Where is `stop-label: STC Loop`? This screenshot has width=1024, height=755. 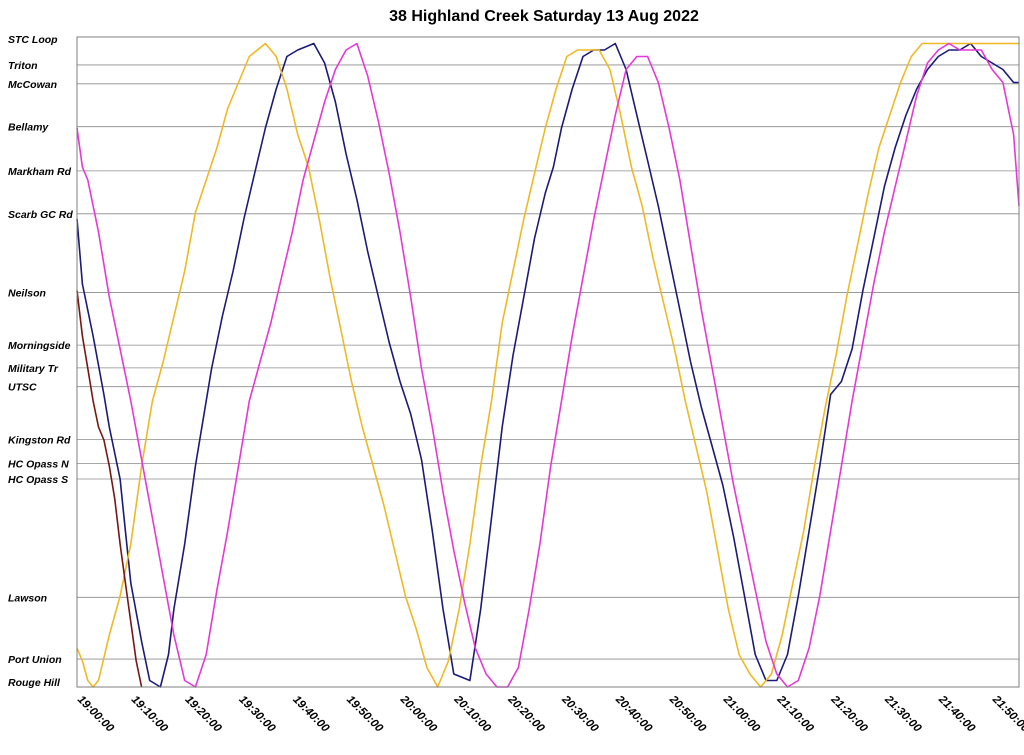
stop-label: STC Loop is located at coordinates (33, 40).